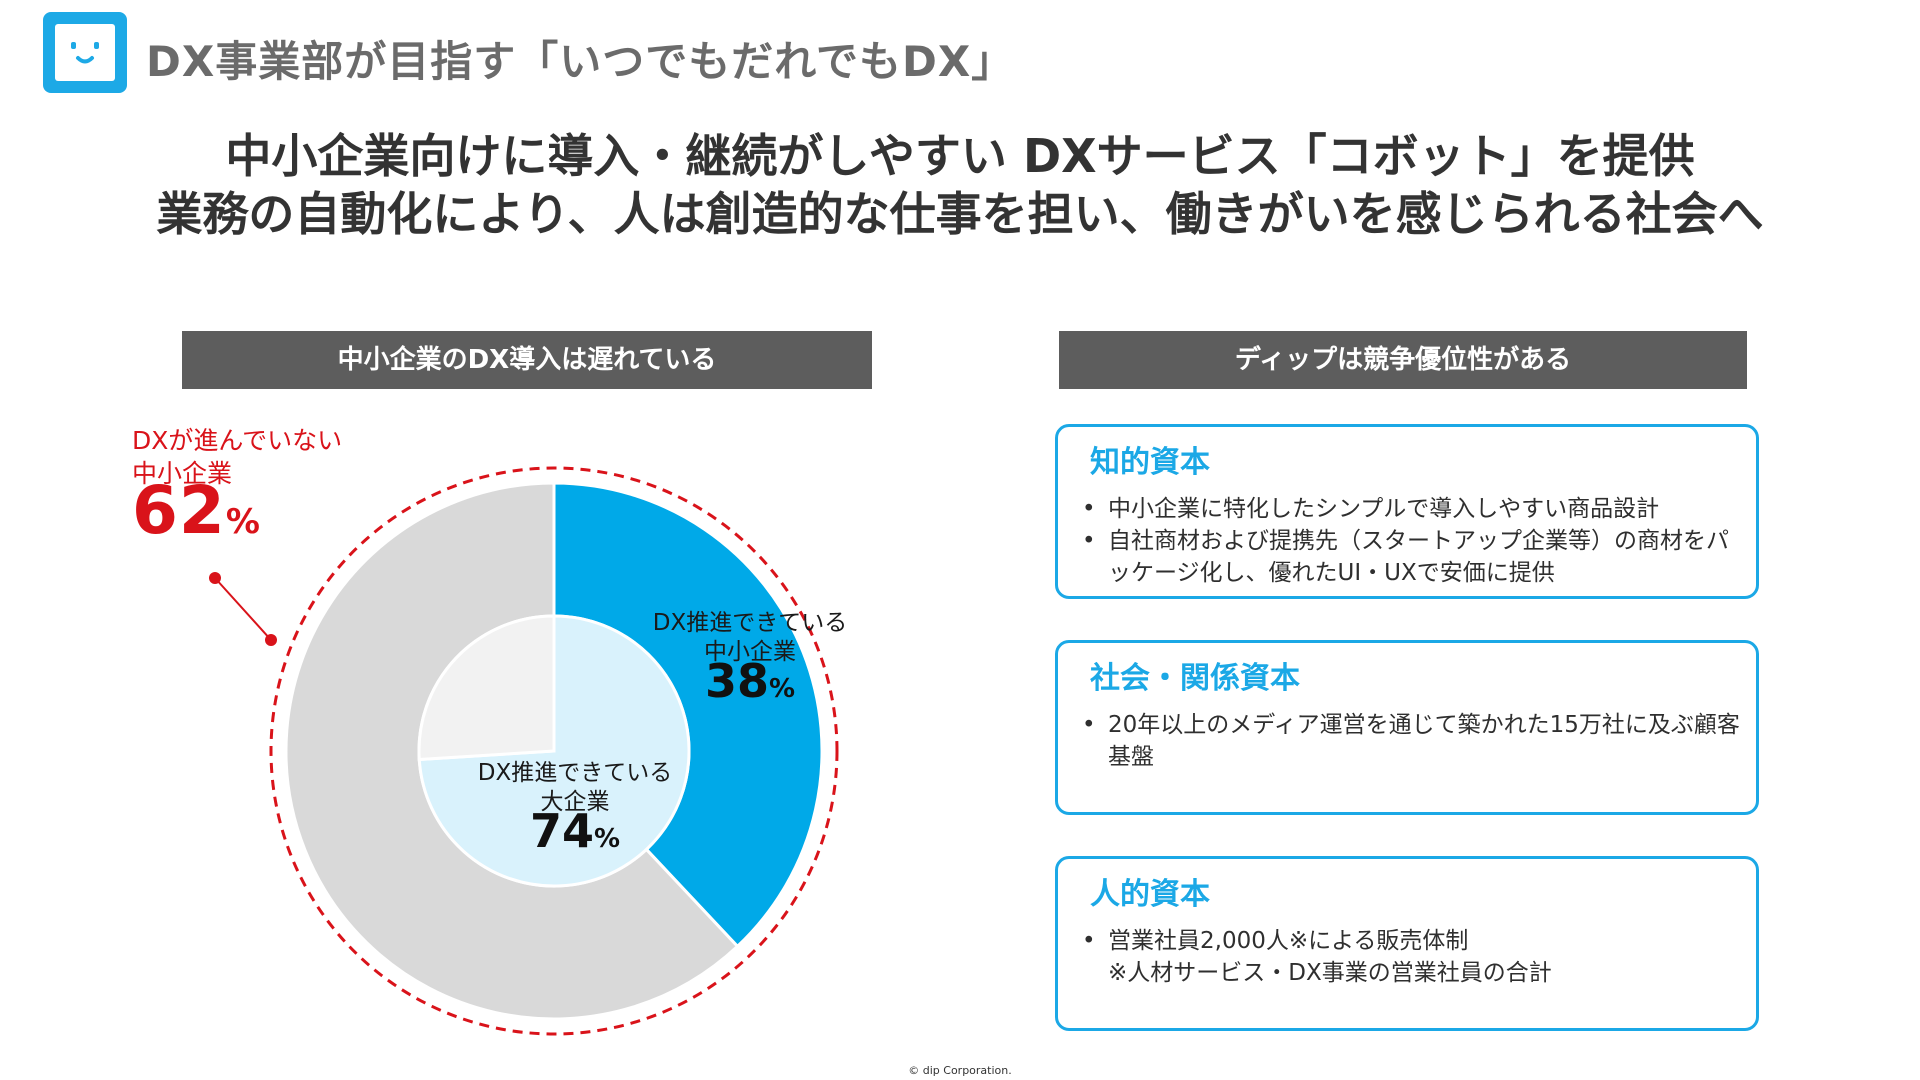 The image size is (1920, 1080). Describe the element at coordinates (580, 61) in the screenshot. I see `page-title: DX事業部が目指す「いつでもだれでもDX」` at that location.